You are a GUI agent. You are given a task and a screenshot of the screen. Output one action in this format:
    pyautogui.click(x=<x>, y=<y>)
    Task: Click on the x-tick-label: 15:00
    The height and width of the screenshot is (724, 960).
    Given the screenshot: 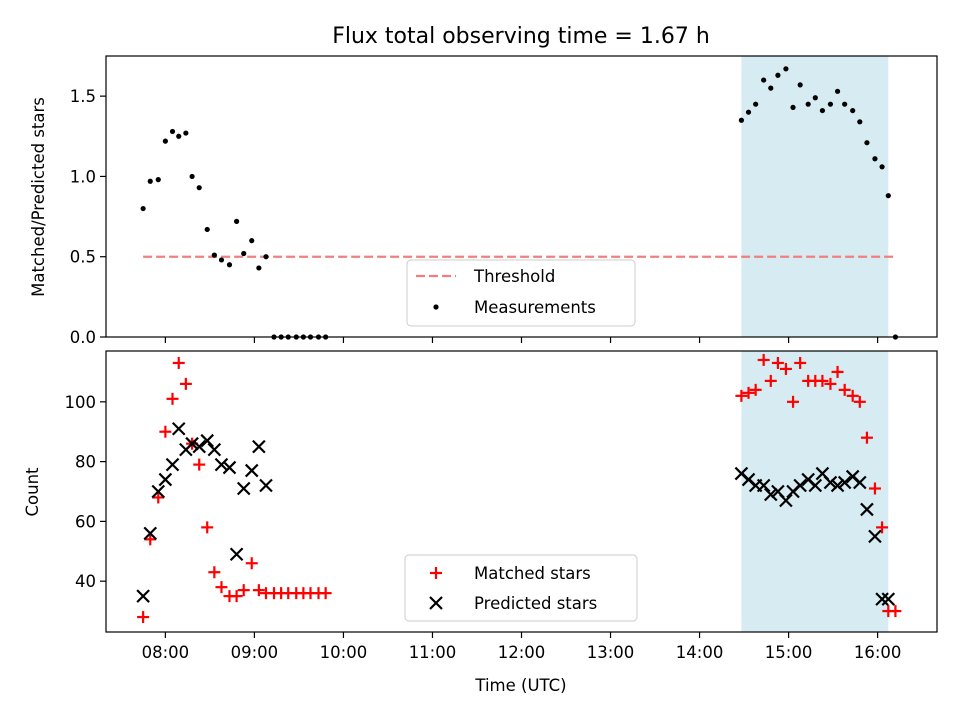 What is the action you would take?
    pyautogui.click(x=789, y=652)
    